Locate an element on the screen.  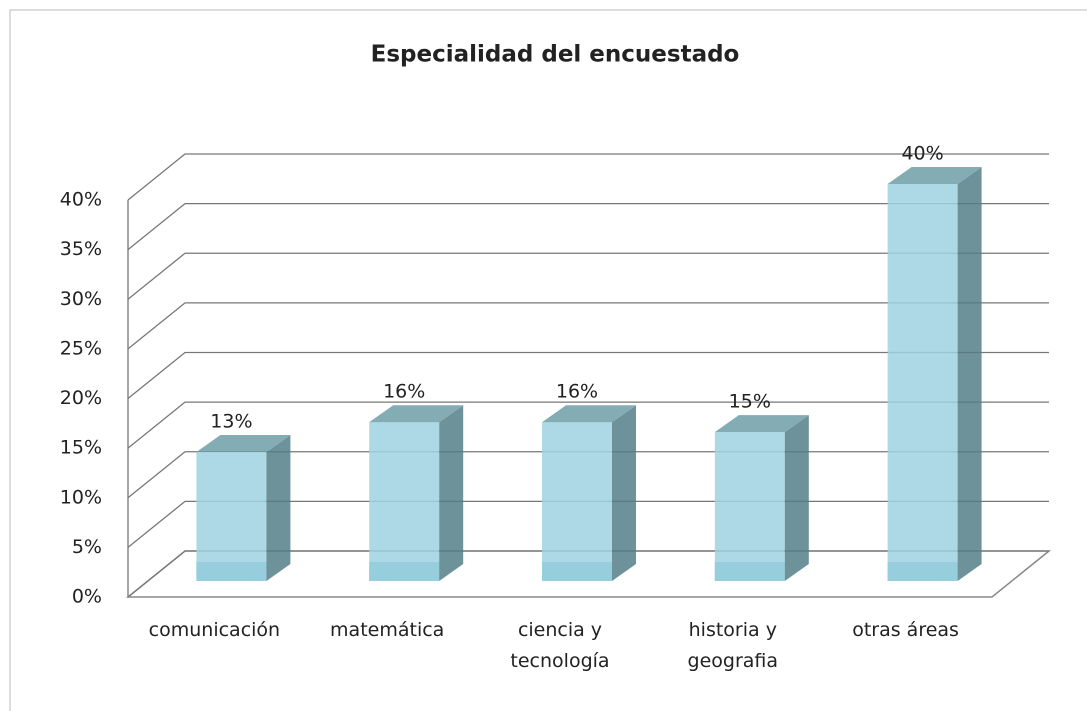
x-tick-label: historia y geografia is located at coordinates (733, 645).